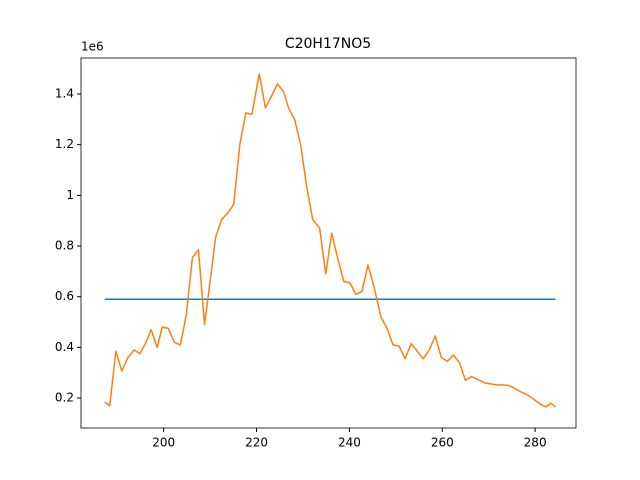 The width and height of the screenshot is (640, 480). I want to click on x-tick-label: 260, so click(442, 443).